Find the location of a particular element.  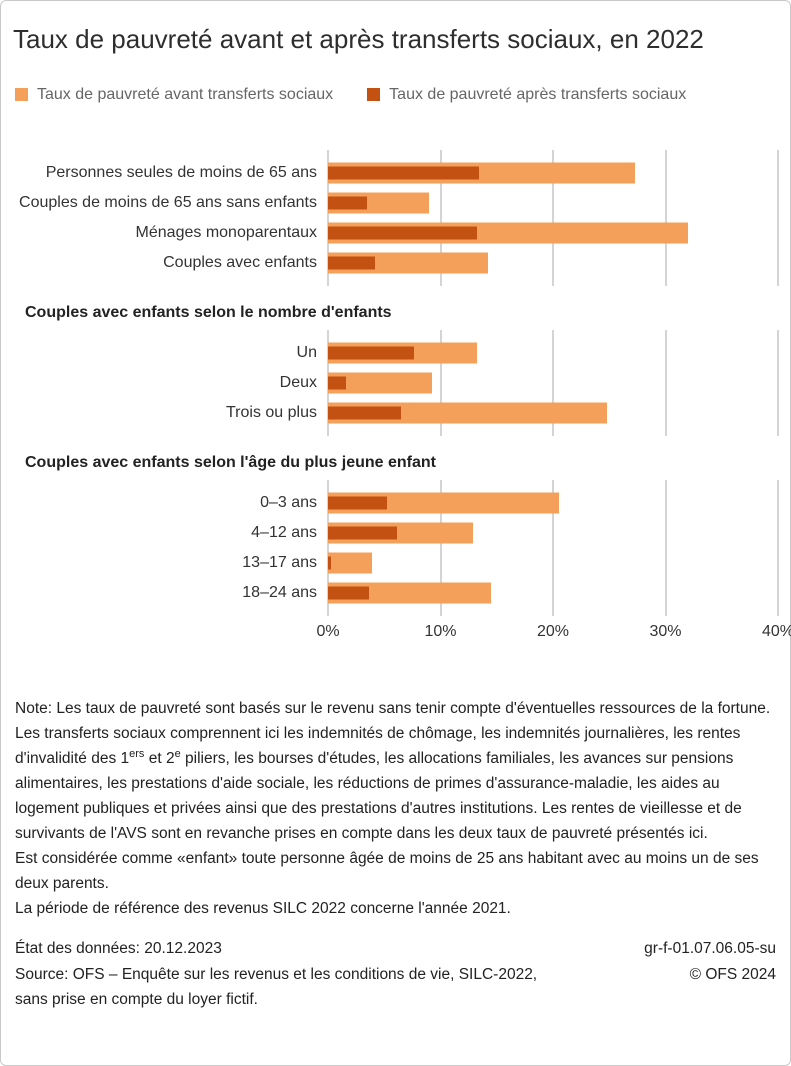

legend-swatch-avant-icon is located at coordinates (21, 94).